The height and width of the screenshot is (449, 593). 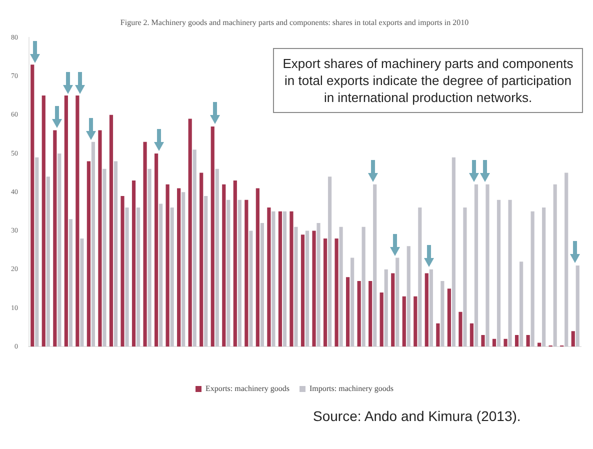 What do you see at coordinates (294, 22) in the screenshot?
I see `chart-title: Figure 2. Machinery goods and machinery parts and components: shares in total exports and imports in 2010` at bounding box center [294, 22].